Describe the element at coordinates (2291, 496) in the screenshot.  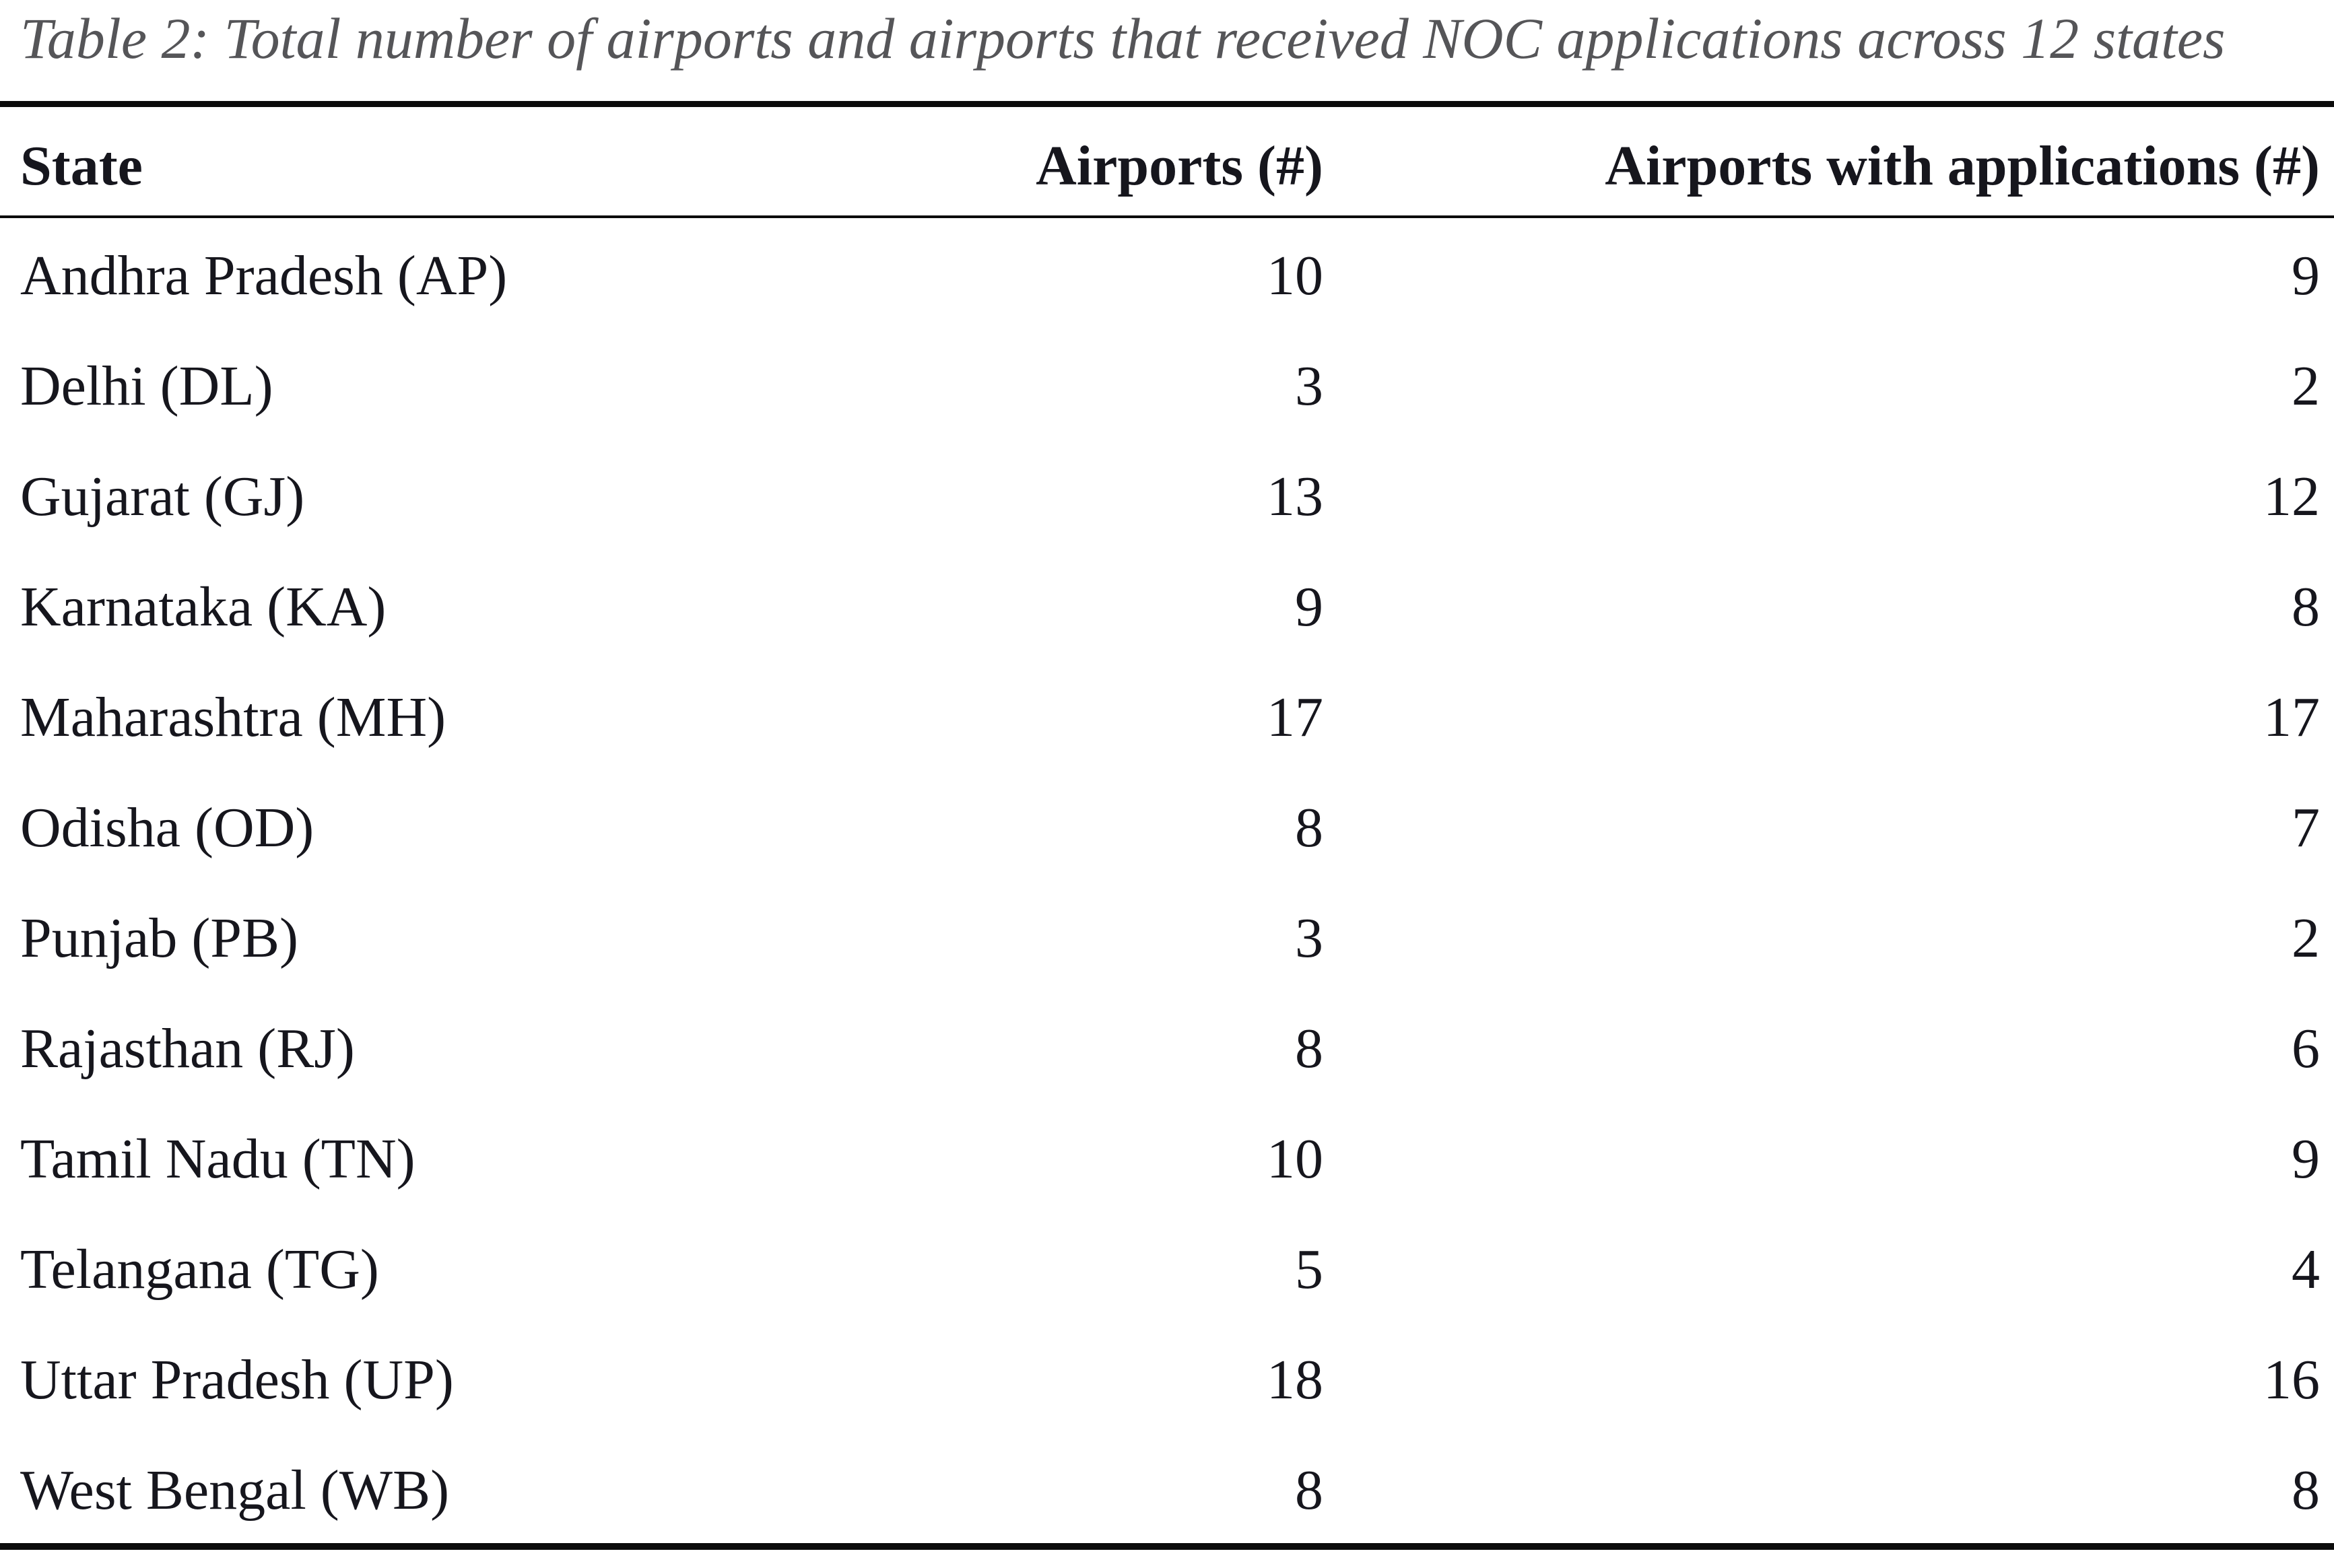
I see `applications-count-cell: 12` at that location.